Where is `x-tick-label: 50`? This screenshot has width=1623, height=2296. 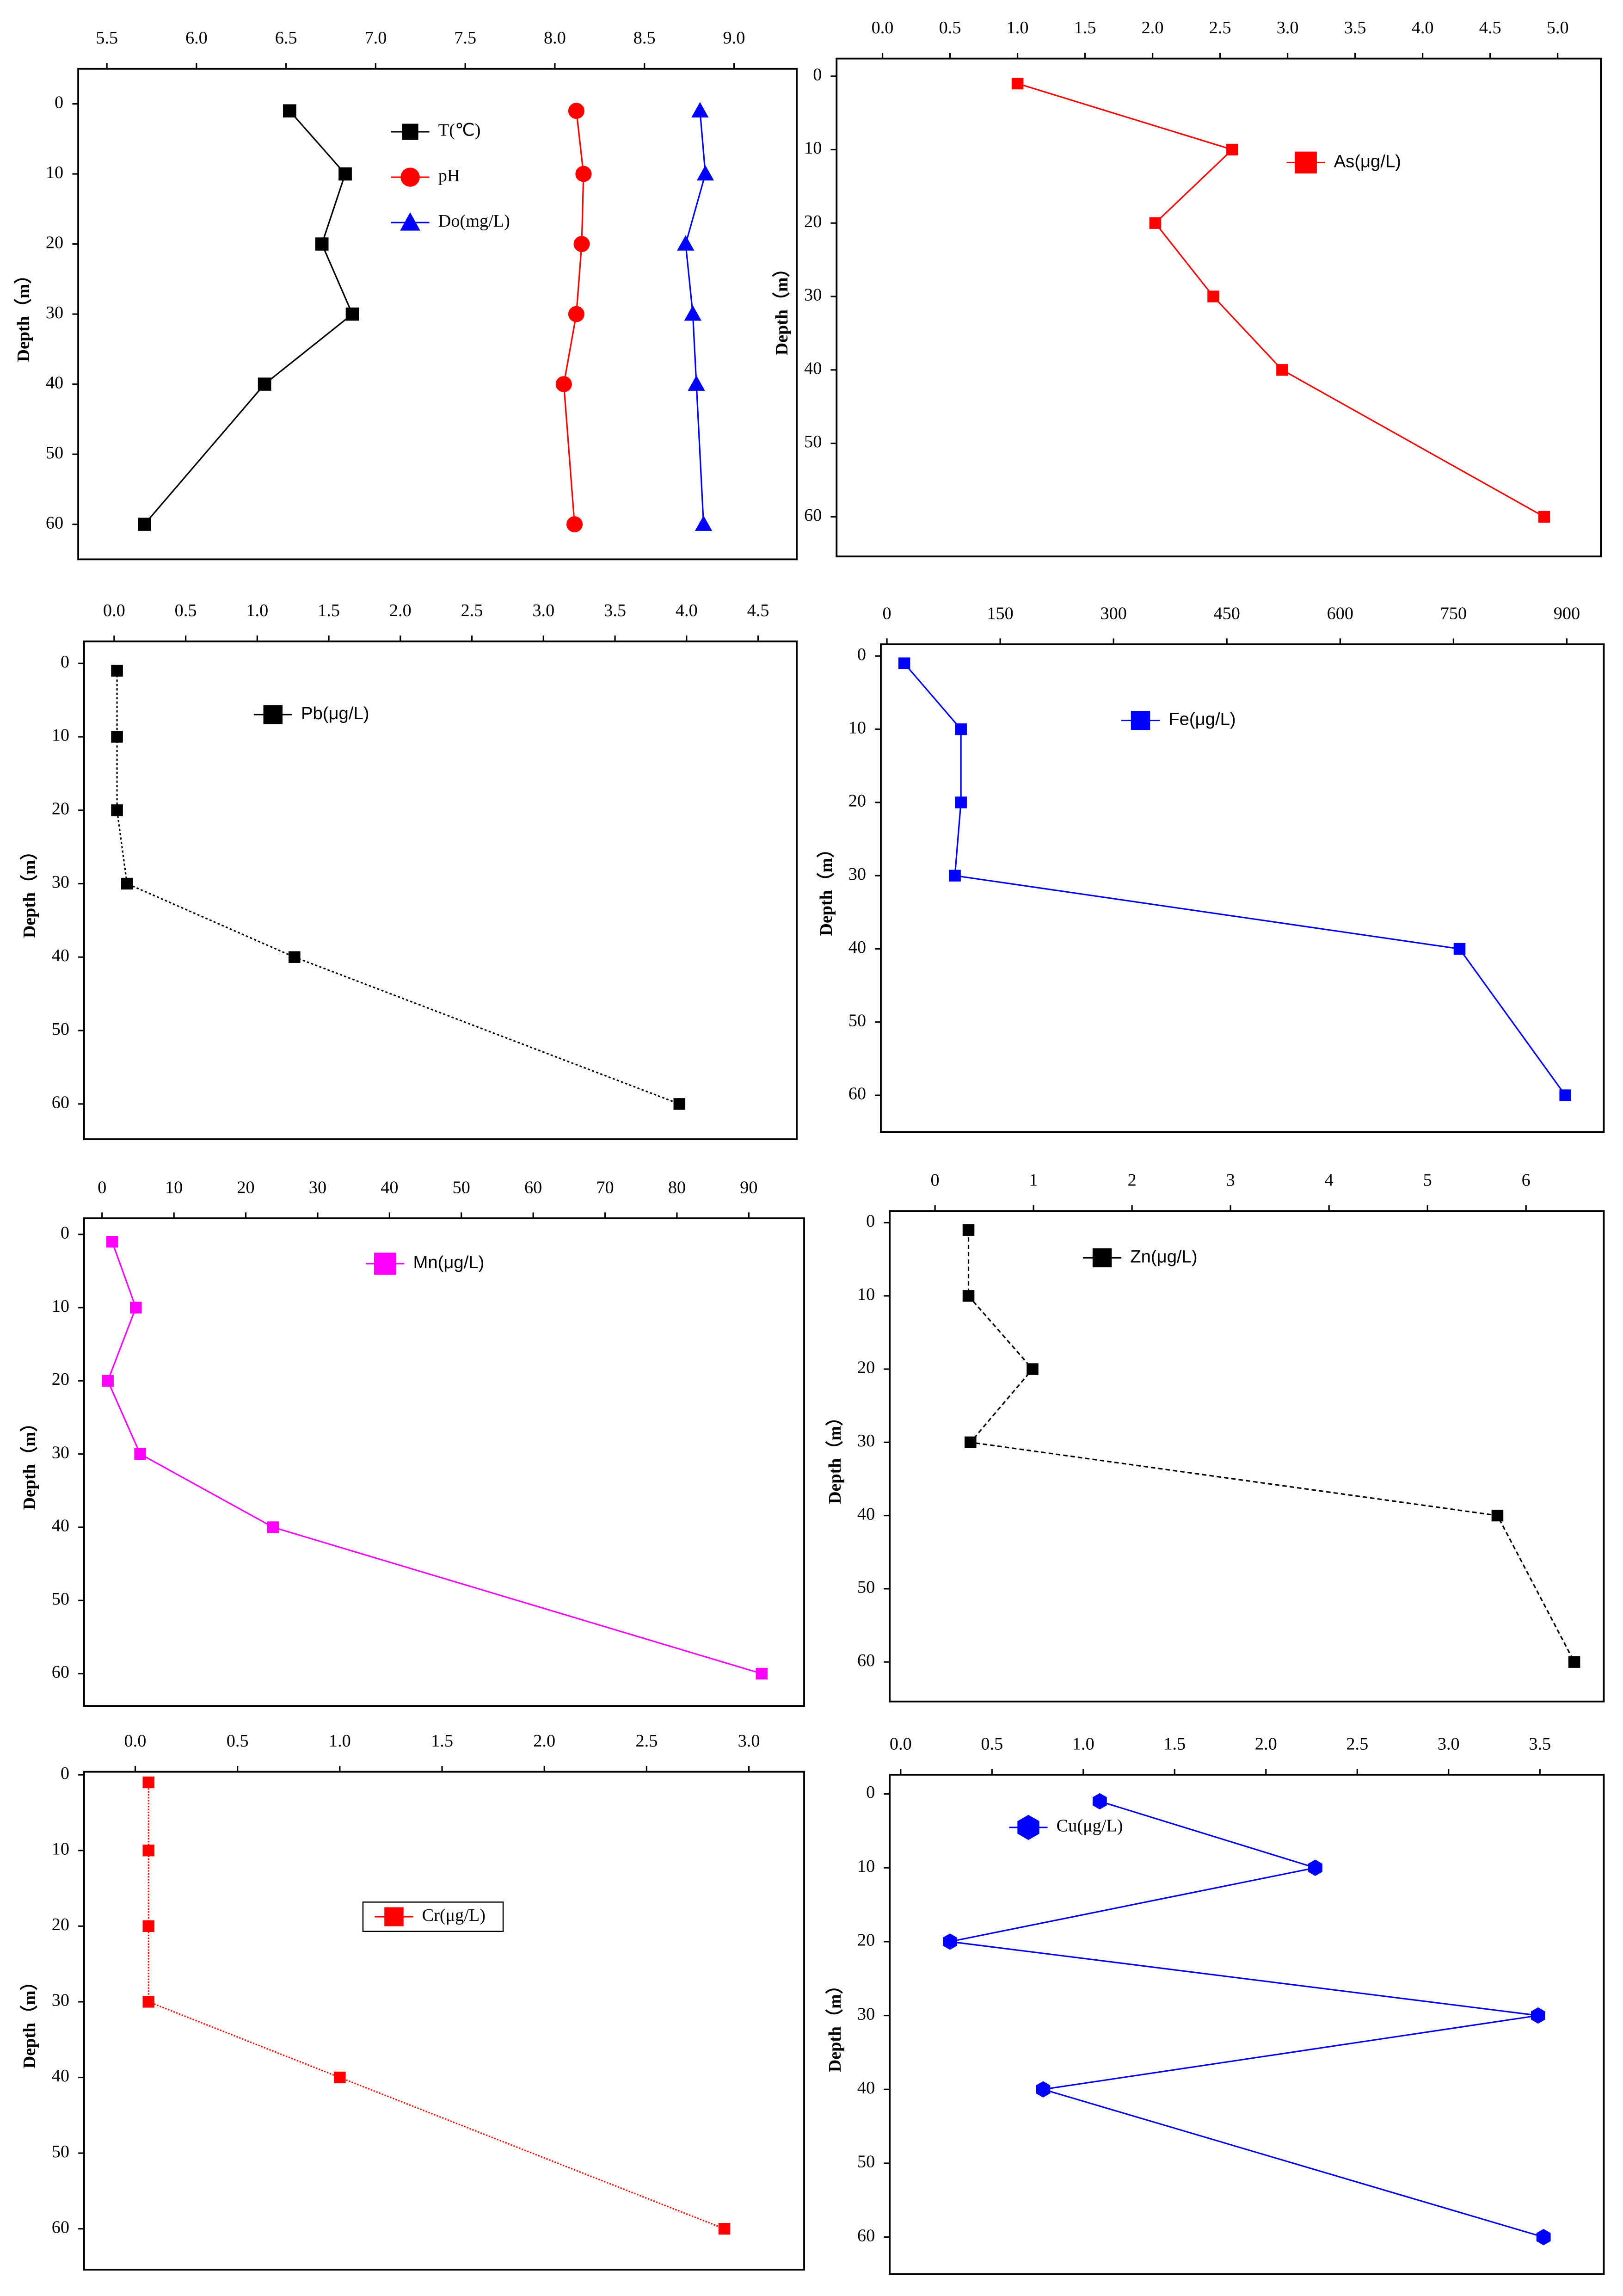 x-tick-label: 50 is located at coordinates (461, 1187).